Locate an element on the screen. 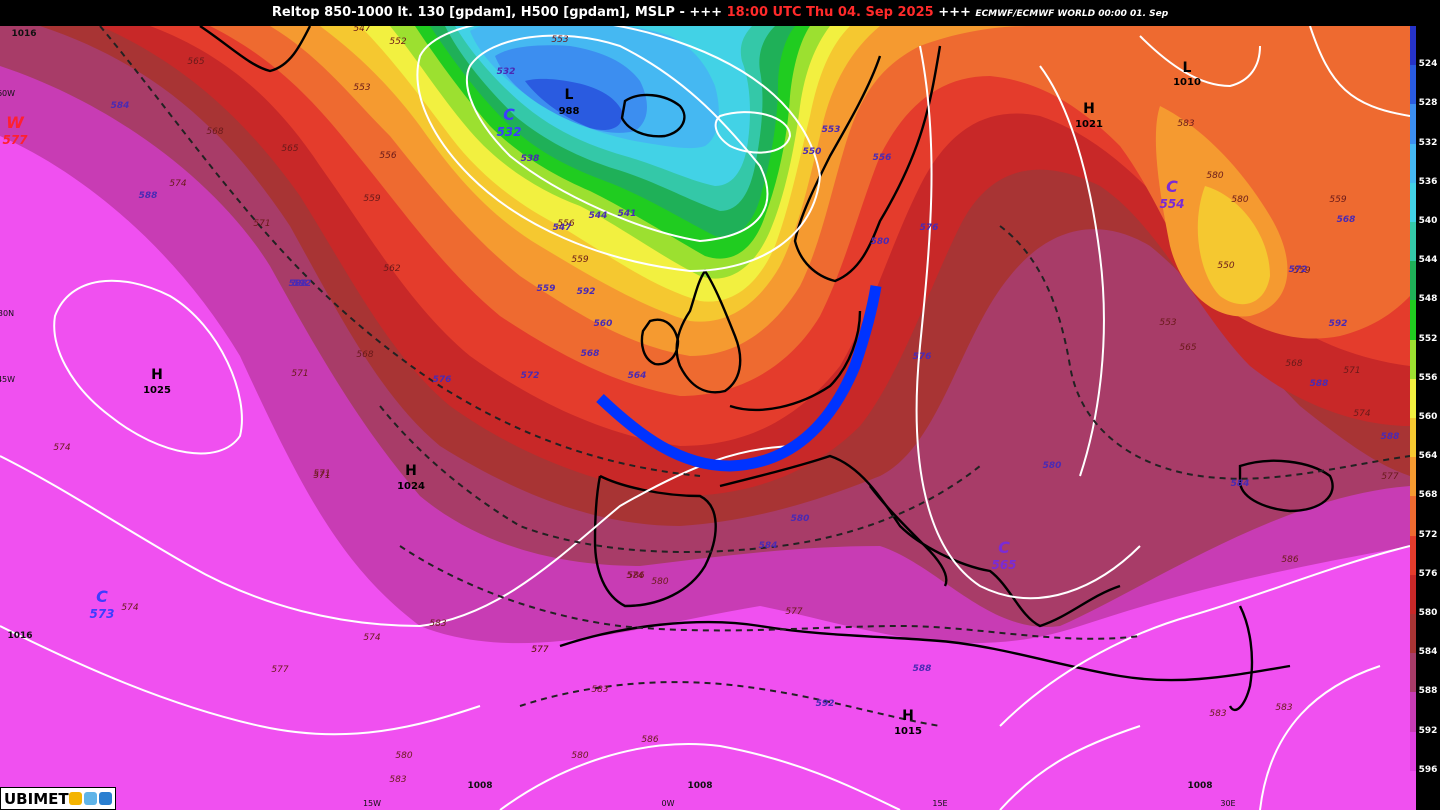 The height and width of the screenshot is (810, 1440). low-1010: L 1010 is located at coordinates (1187, 74).